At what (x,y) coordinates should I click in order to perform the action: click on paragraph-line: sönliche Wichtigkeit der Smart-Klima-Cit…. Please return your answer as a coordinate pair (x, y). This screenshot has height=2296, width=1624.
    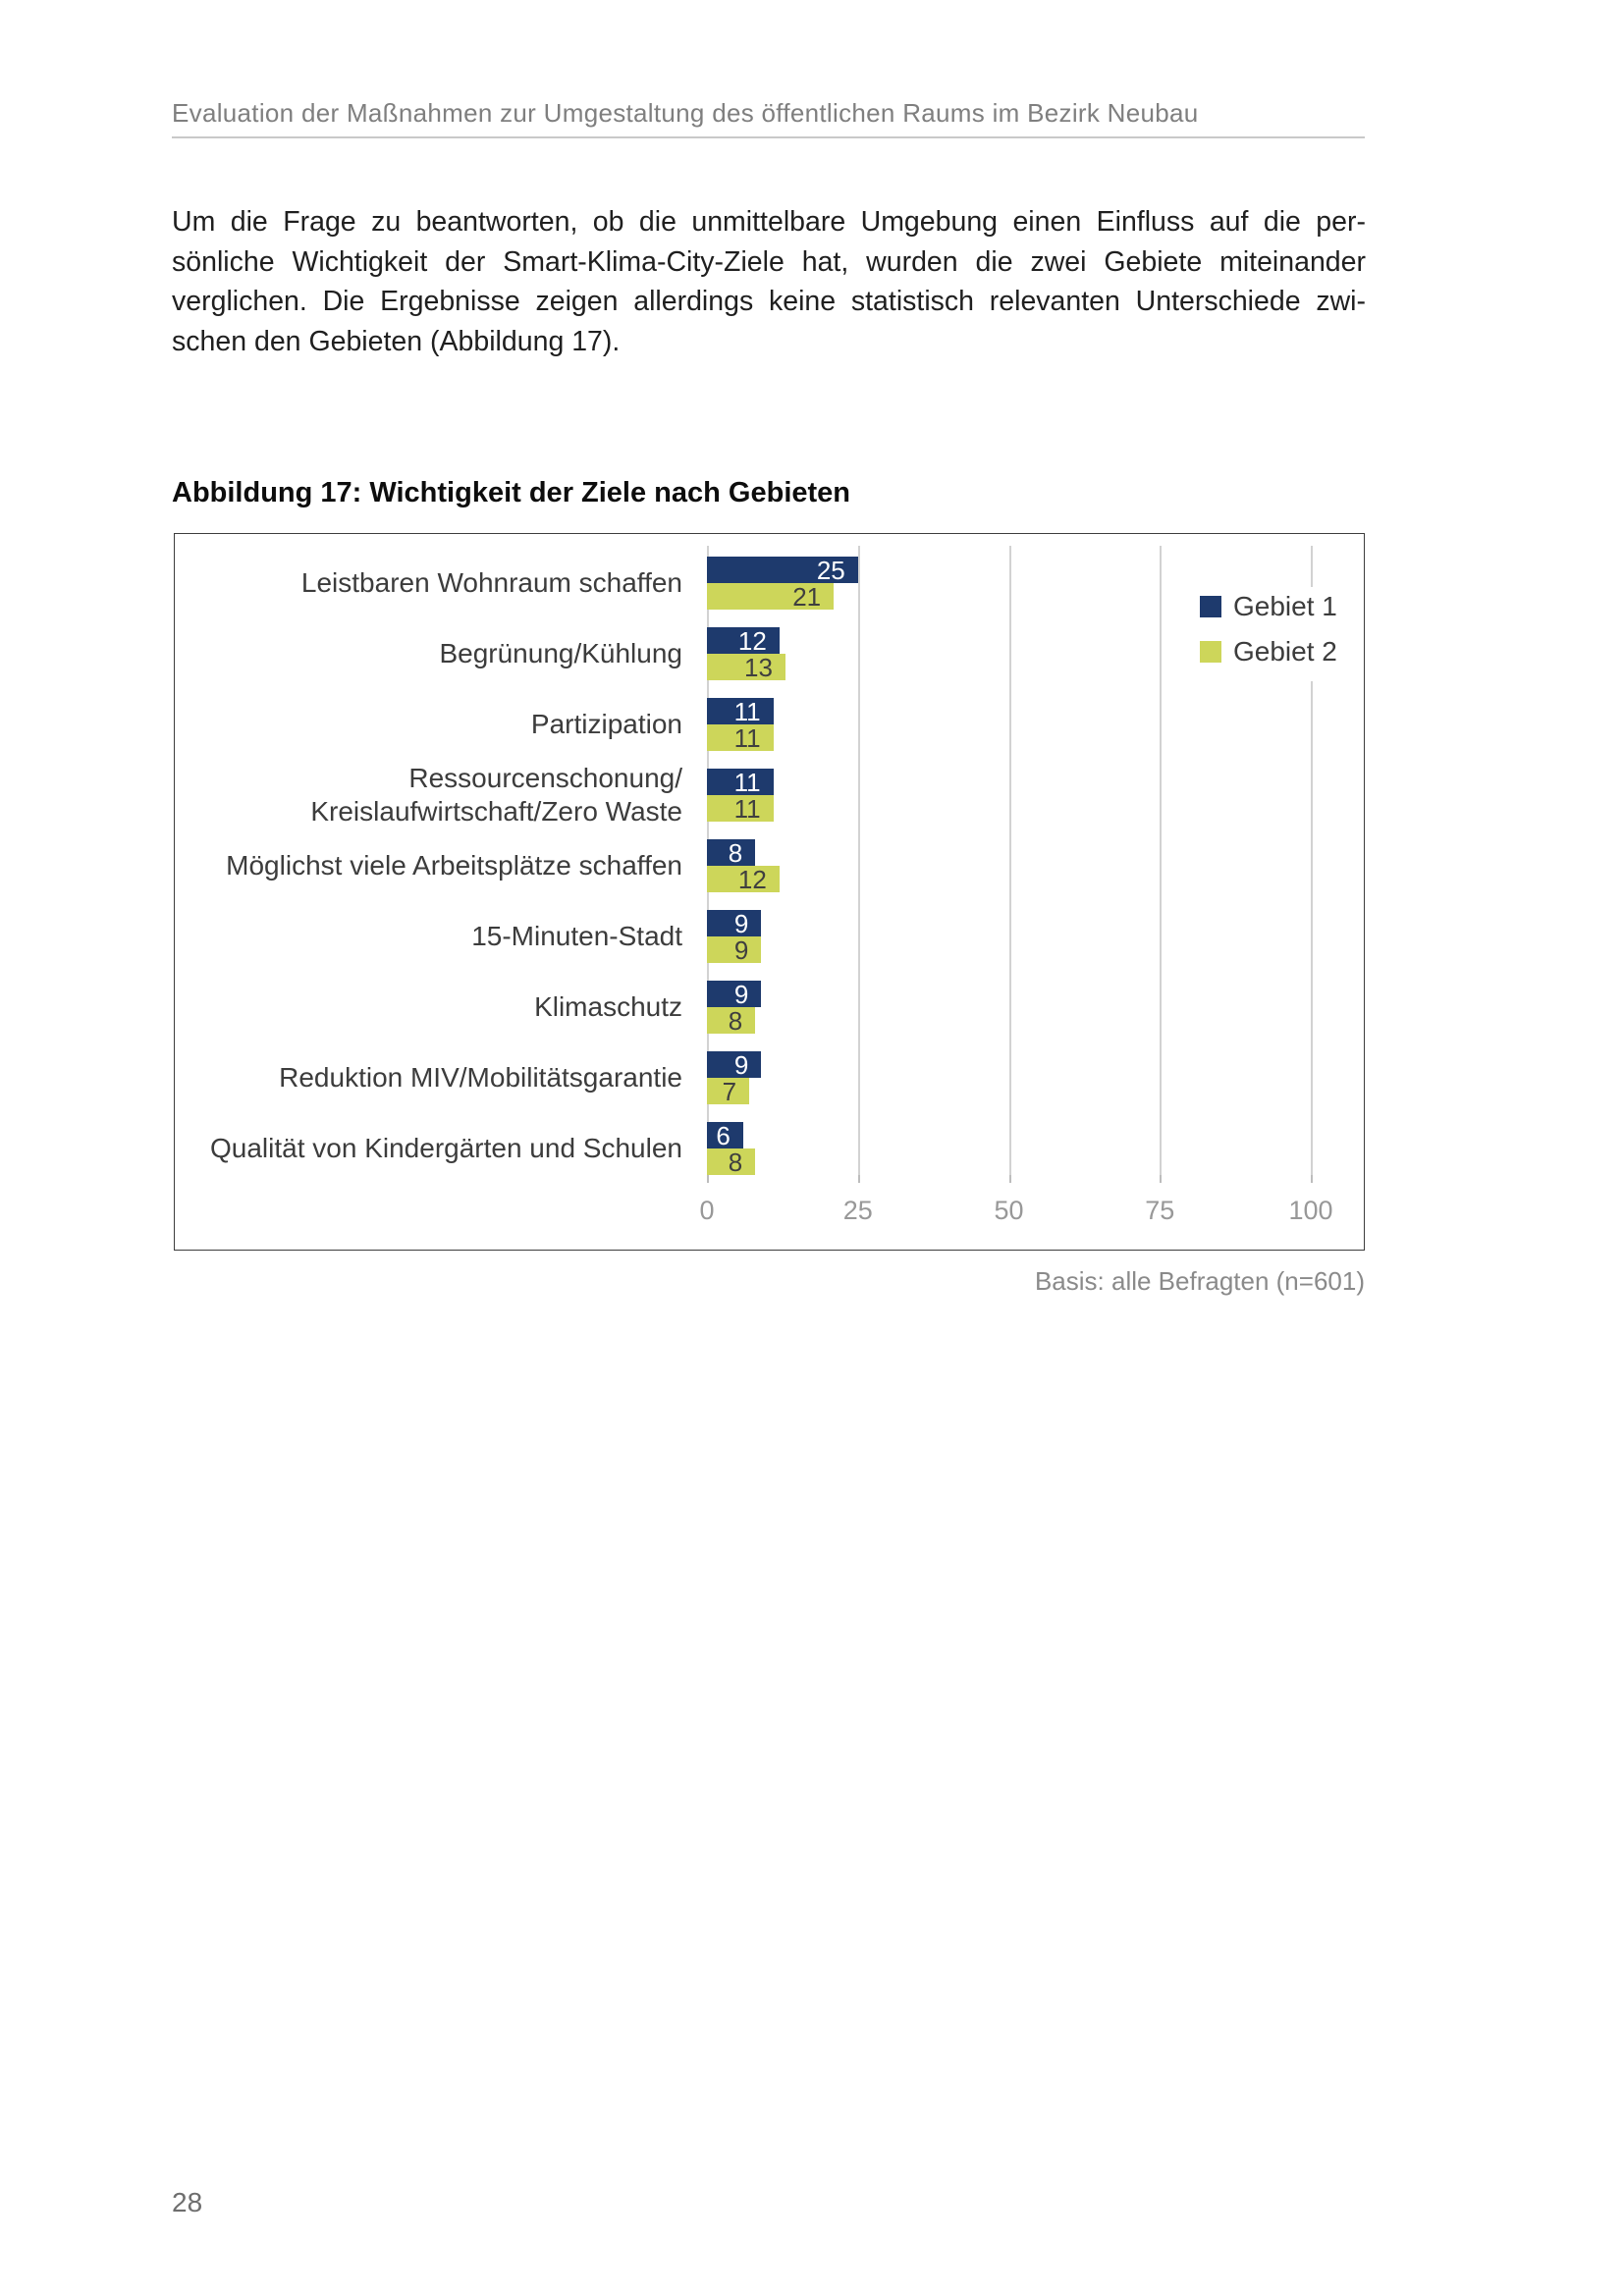
    Looking at the image, I should click on (769, 261).